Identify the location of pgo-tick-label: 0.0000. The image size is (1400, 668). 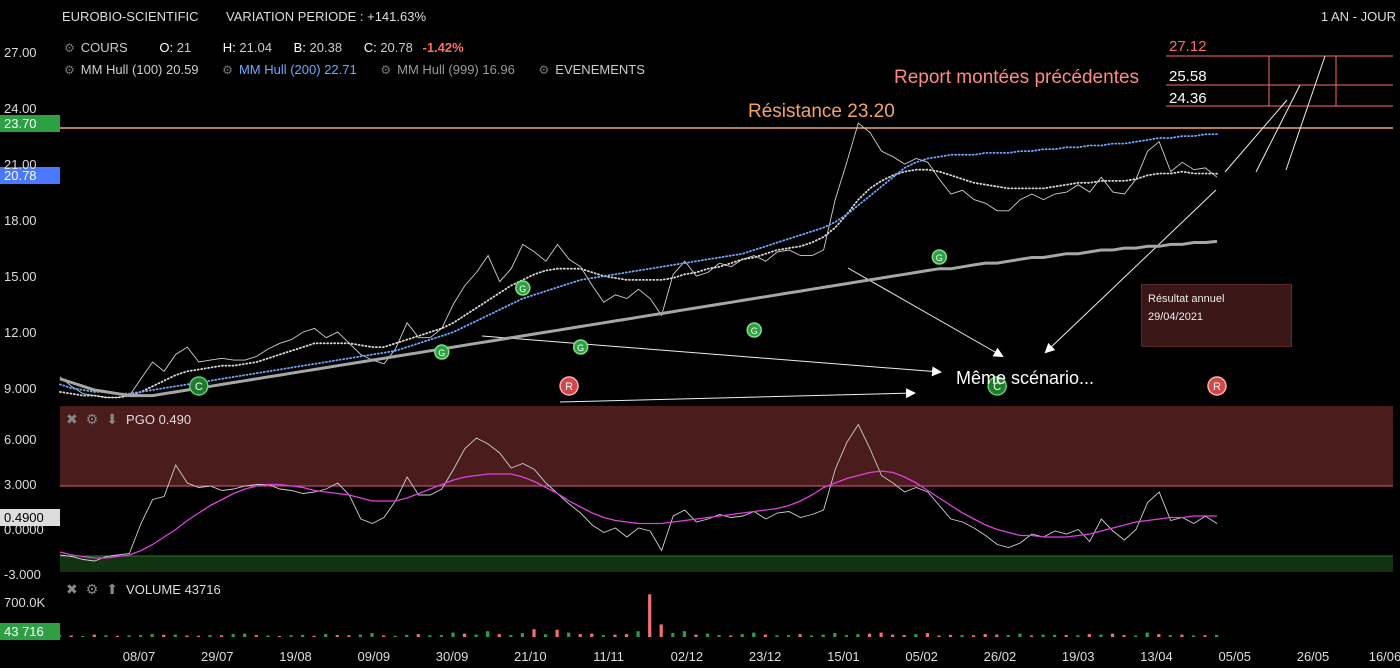
(24, 529).